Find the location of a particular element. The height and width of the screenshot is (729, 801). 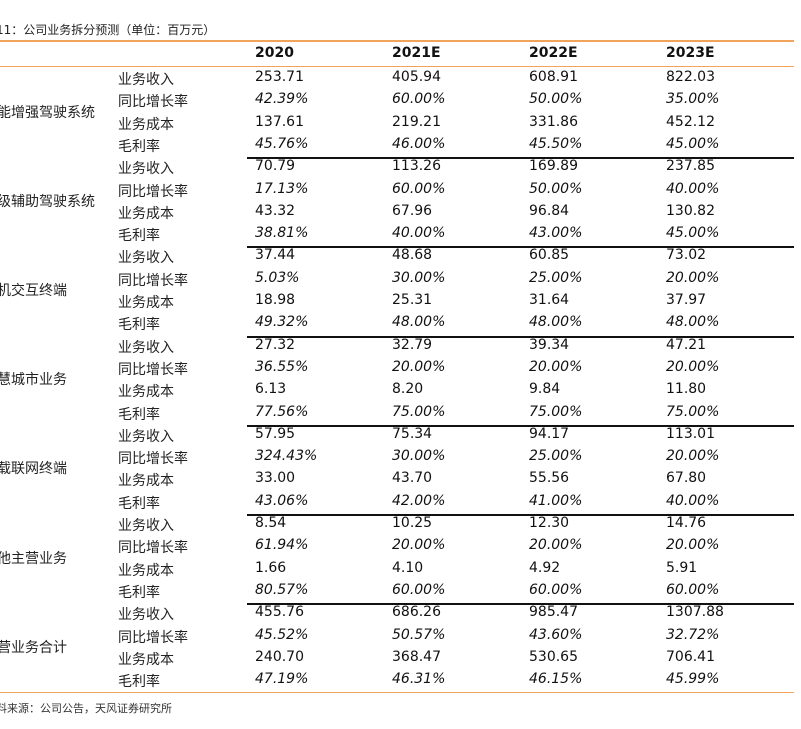

segment-name: 慧城市业务 is located at coordinates (33, 380).